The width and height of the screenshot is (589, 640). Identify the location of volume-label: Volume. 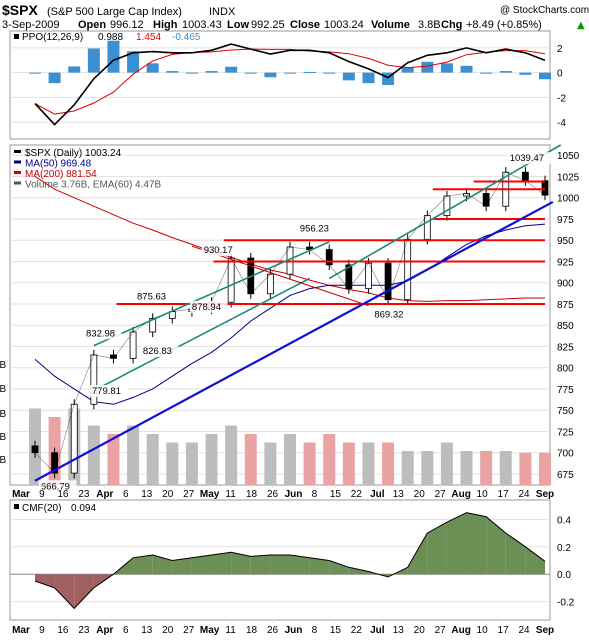
(390, 25).